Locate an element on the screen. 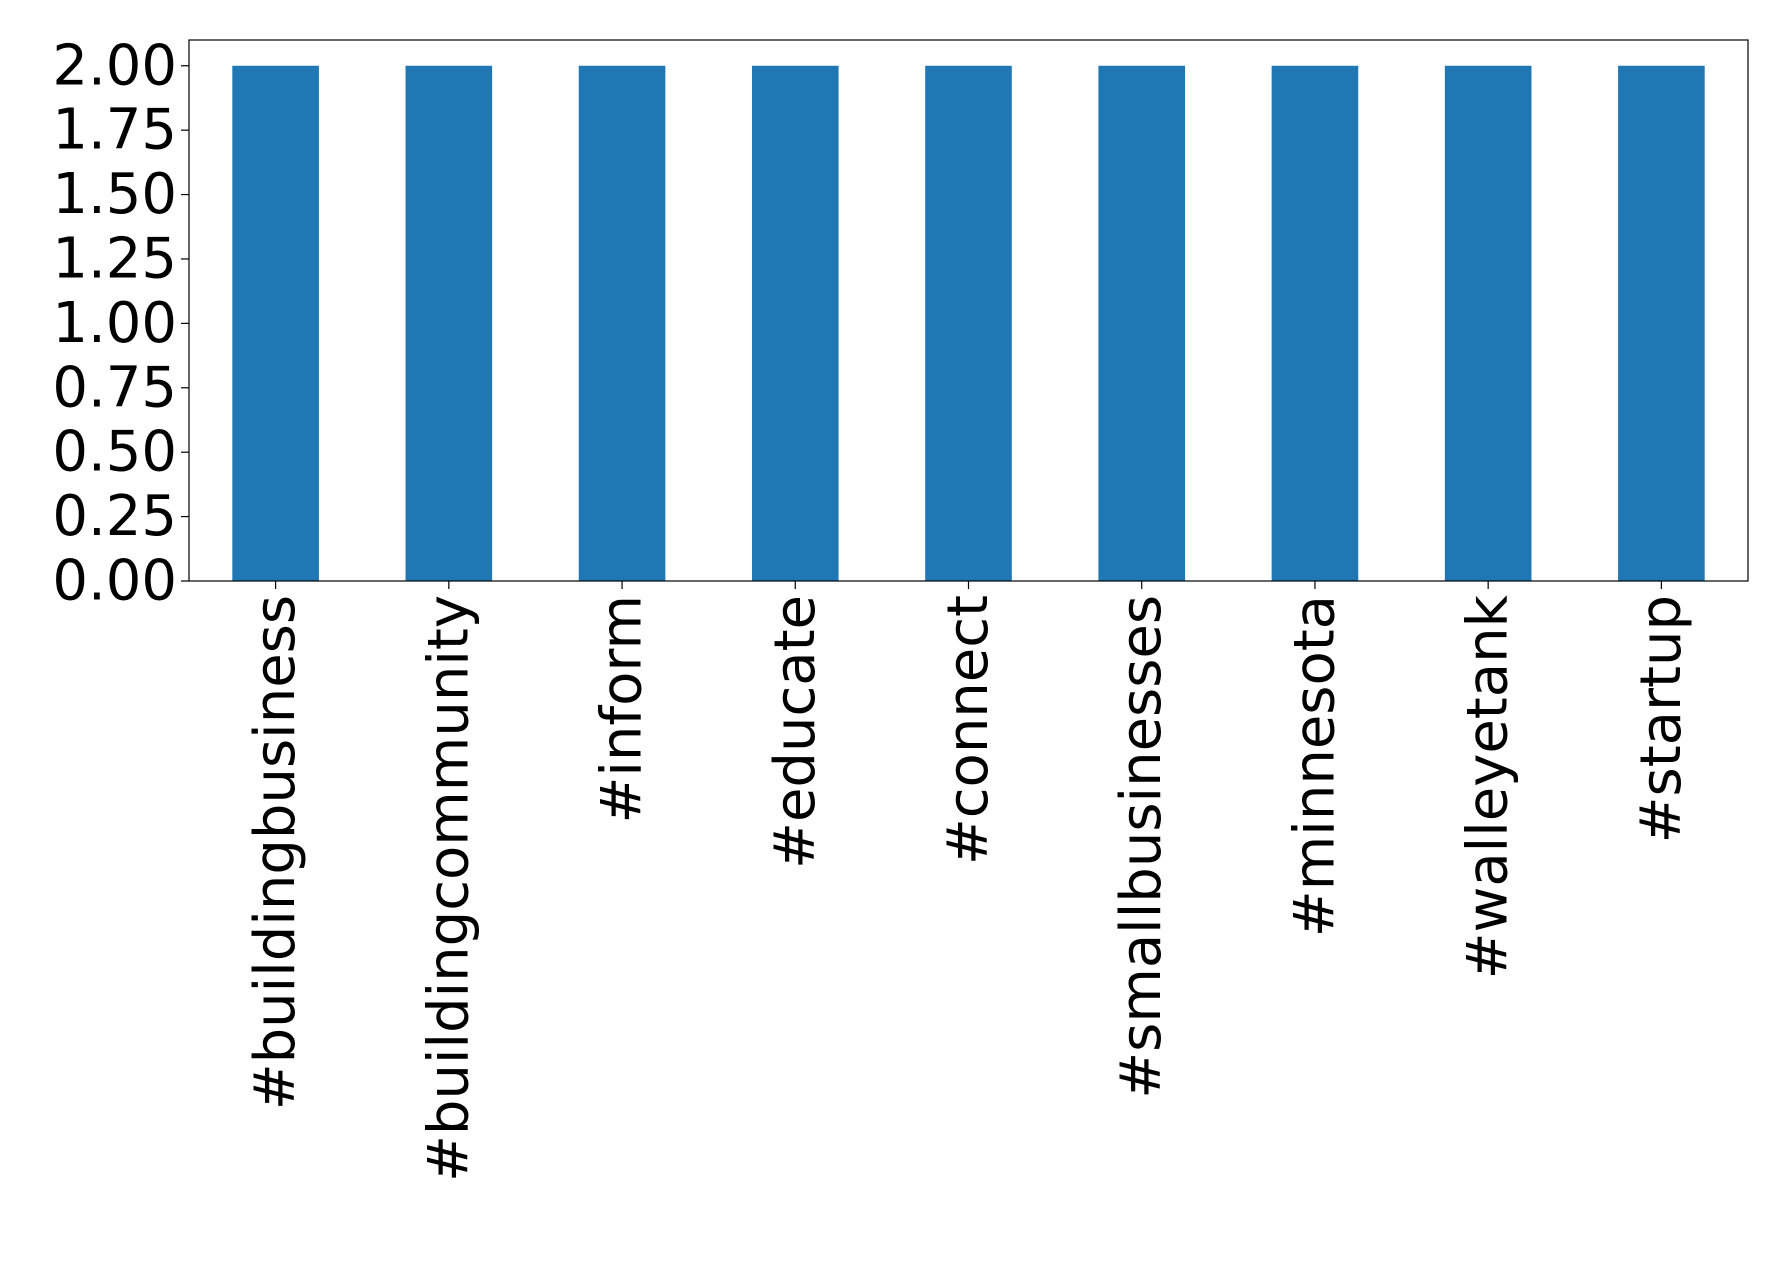 This screenshot has width=1778, height=1283. y-tick-label: 1.25 is located at coordinates (114, 258).